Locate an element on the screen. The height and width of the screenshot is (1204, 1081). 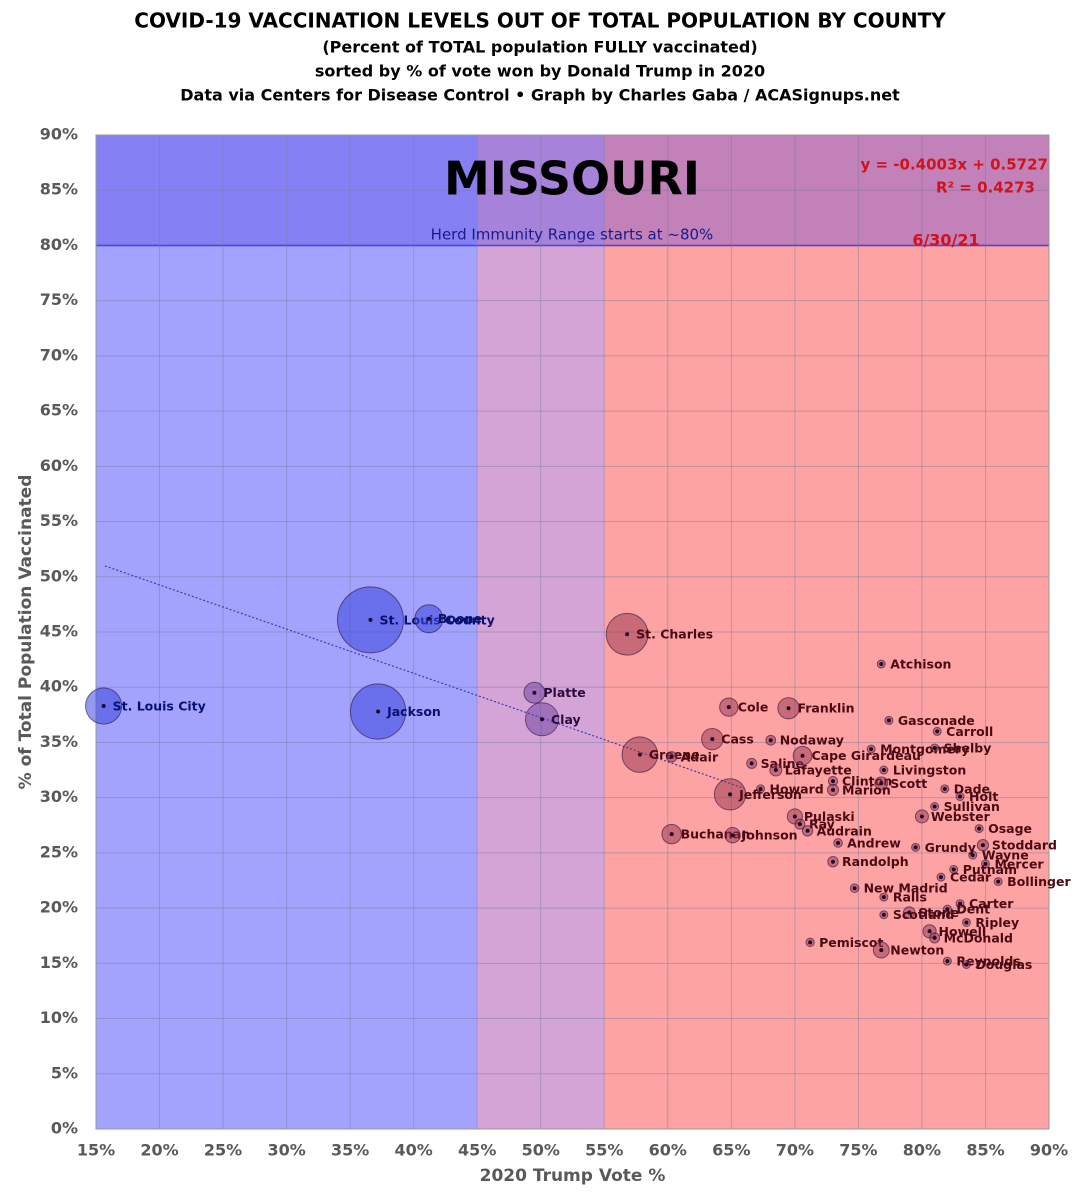
point-label: Cass is located at coordinates (737, 739).